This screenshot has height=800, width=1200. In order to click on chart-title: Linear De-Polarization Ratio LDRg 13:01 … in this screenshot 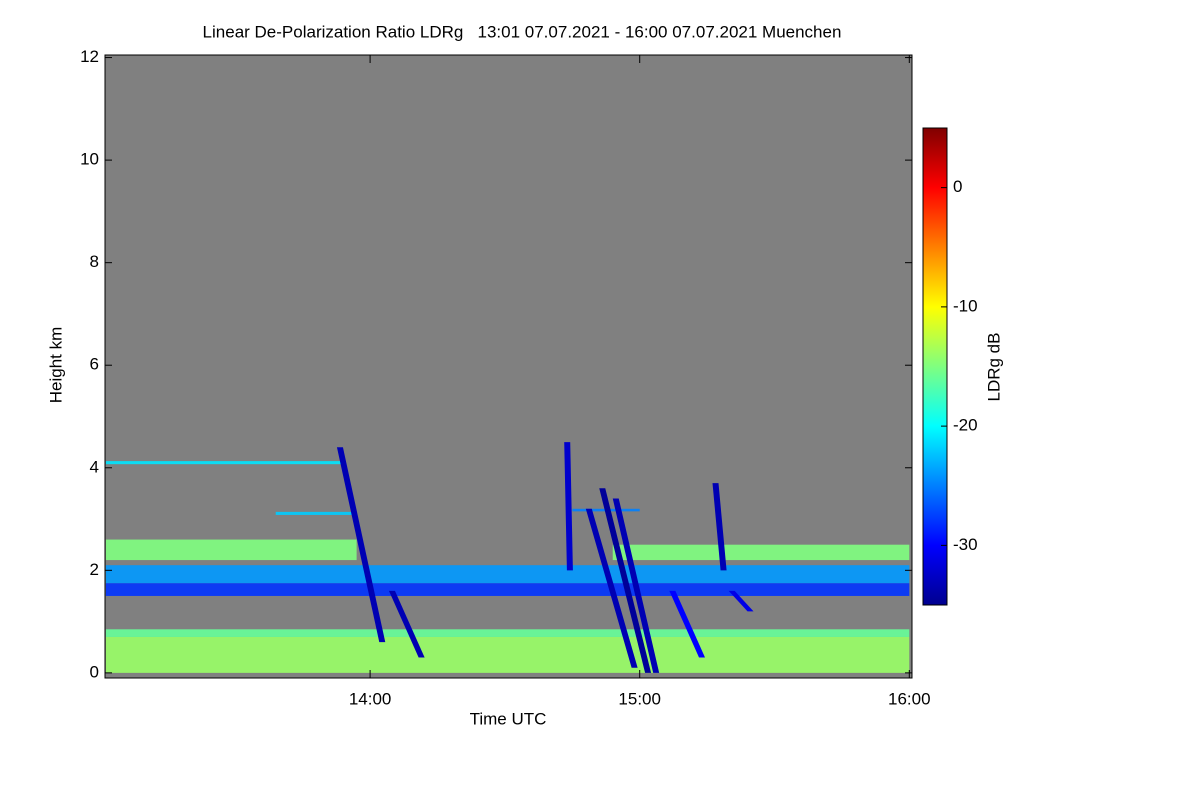, I will do `click(522, 31)`.